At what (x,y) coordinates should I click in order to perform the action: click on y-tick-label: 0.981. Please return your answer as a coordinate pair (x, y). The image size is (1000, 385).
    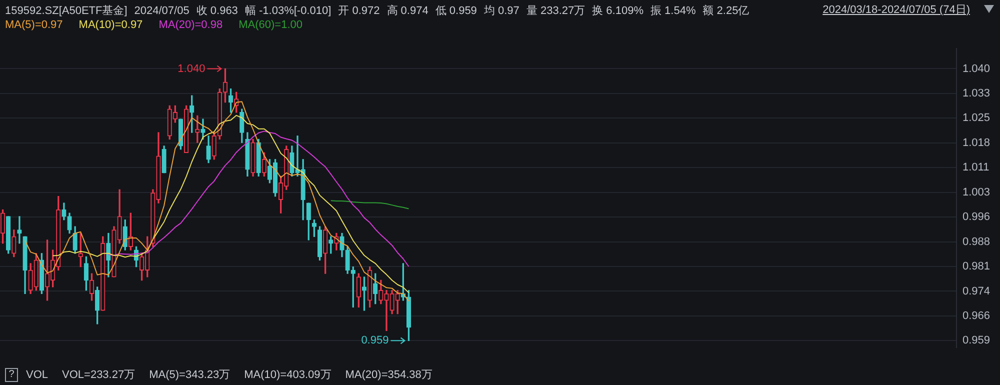
    Looking at the image, I should click on (976, 266).